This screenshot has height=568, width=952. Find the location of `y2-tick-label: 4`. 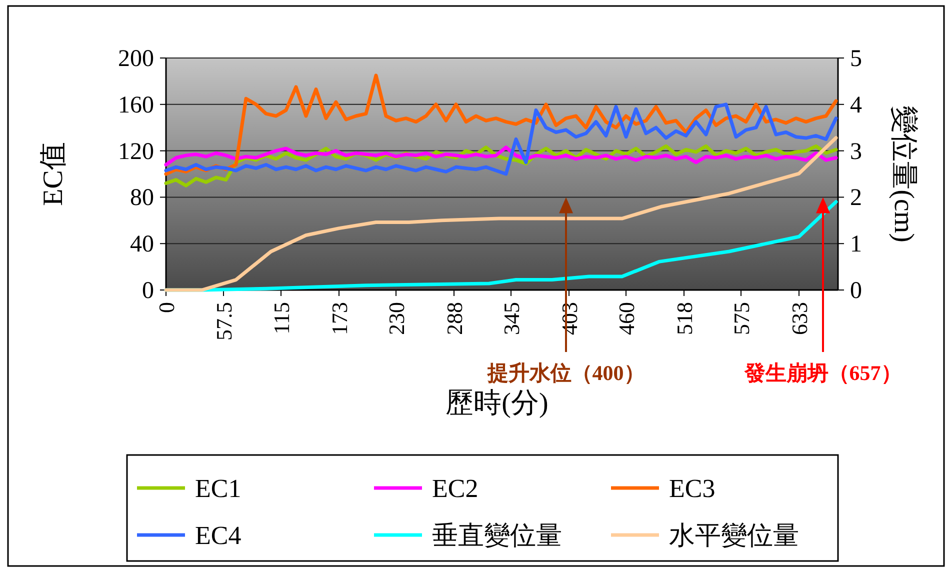

y2-tick-label: 4 is located at coordinates (856, 105).